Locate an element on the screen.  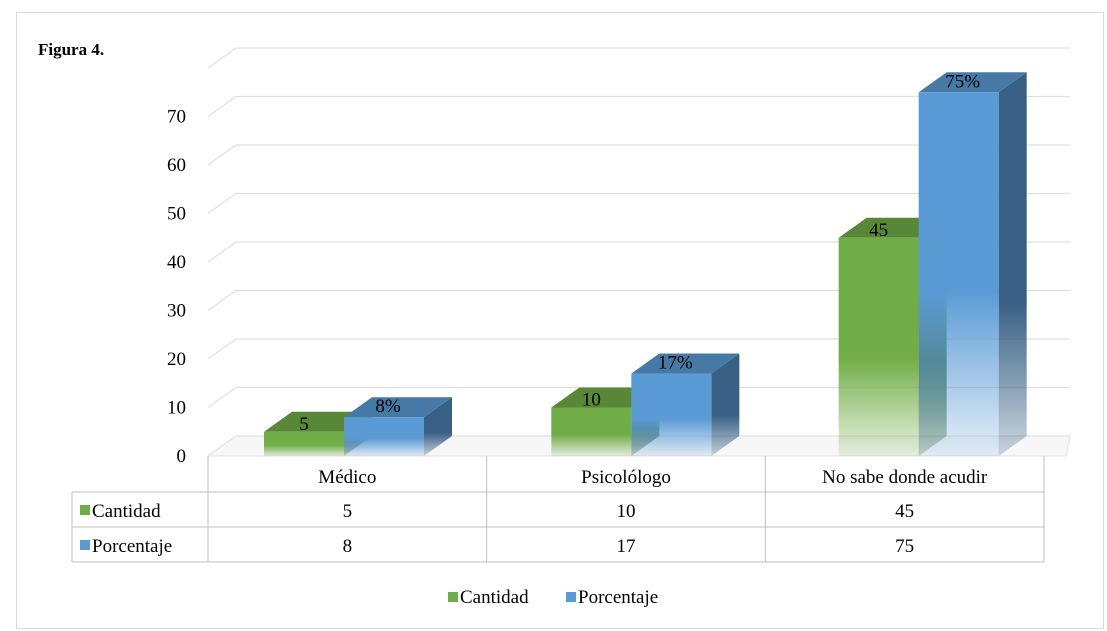
data-label: 8% is located at coordinates (388, 406).